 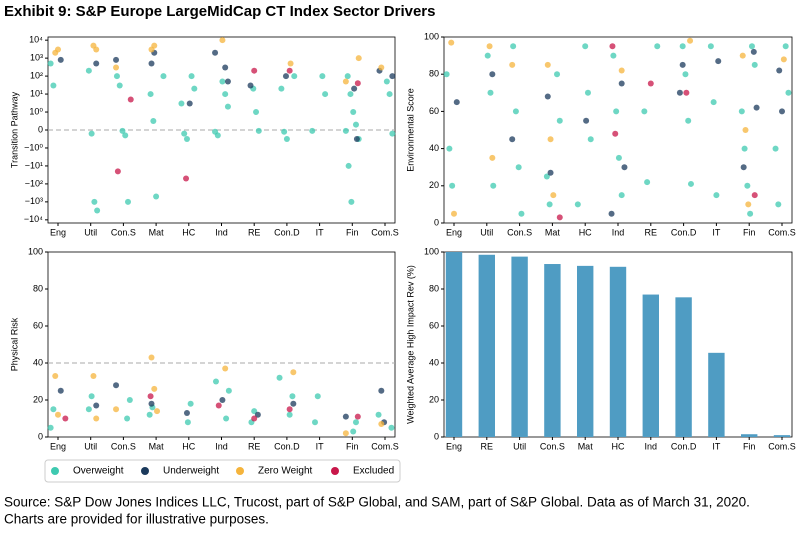 What do you see at coordinates (14, 344) in the screenshot?
I see `y-axis-label: Physical Risk` at bounding box center [14, 344].